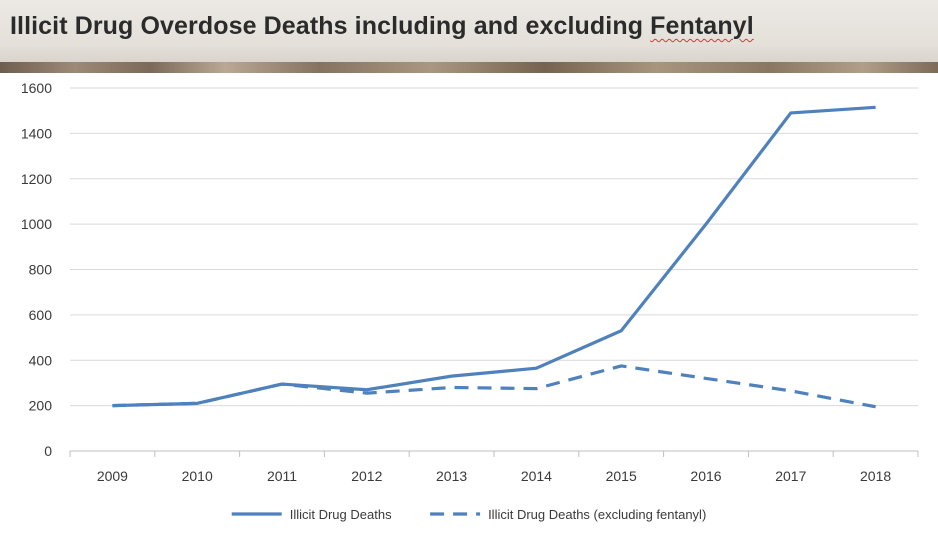 This screenshot has height=534, width=938. What do you see at coordinates (451, 476) in the screenshot?
I see `x-tick-label: 2013` at bounding box center [451, 476].